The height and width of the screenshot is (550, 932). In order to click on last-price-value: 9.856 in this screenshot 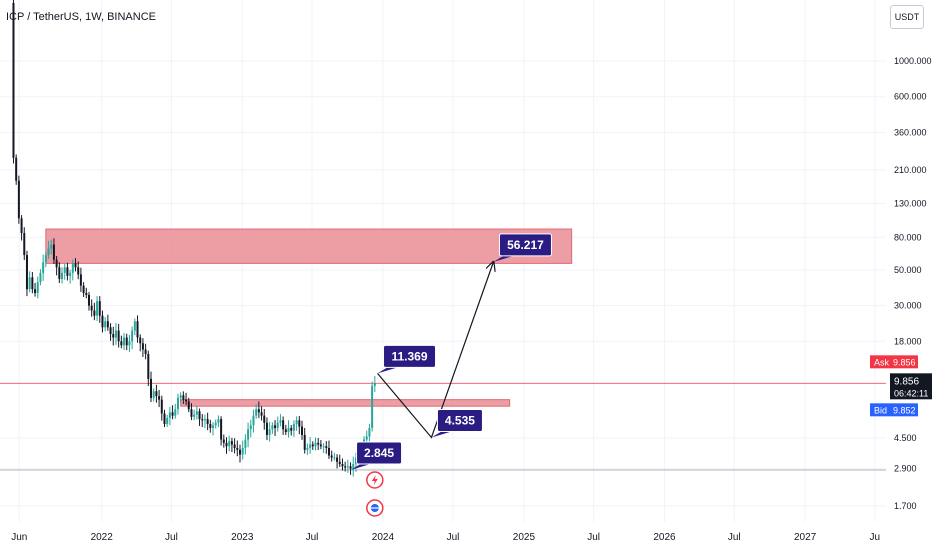, I will do `click(906, 381)`.